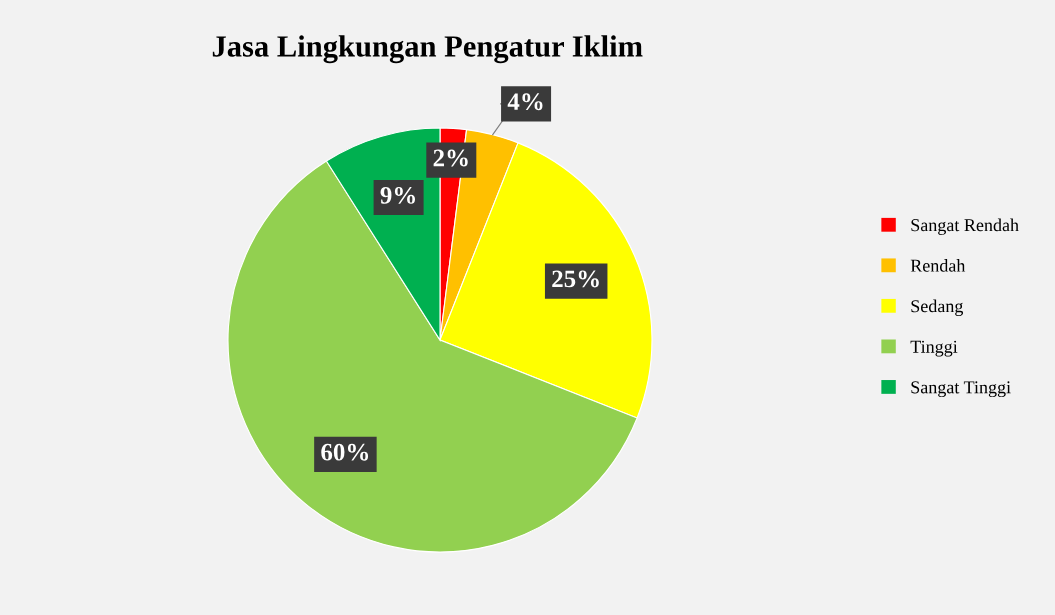 Image resolution: width=1055 pixels, height=615 pixels. What do you see at coordinates (397, 195) in the screenshot?
I see `data-label: 9%` at bounding box center [397, 195].